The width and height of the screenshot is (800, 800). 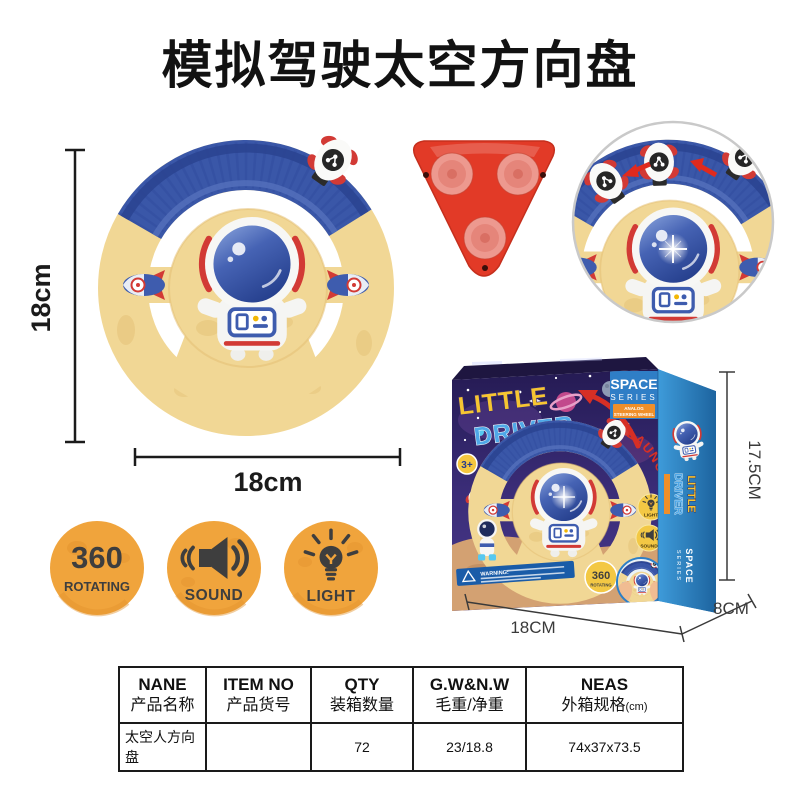 I want to click on suction-base, so click(x=484, y=208).